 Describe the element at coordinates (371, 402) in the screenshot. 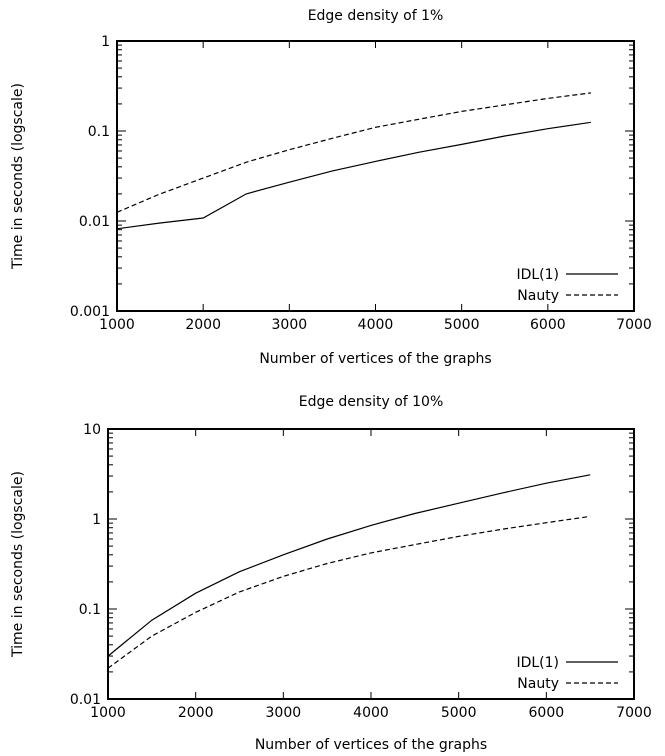

I see `chart-title: Edge density of 10%` at that location.